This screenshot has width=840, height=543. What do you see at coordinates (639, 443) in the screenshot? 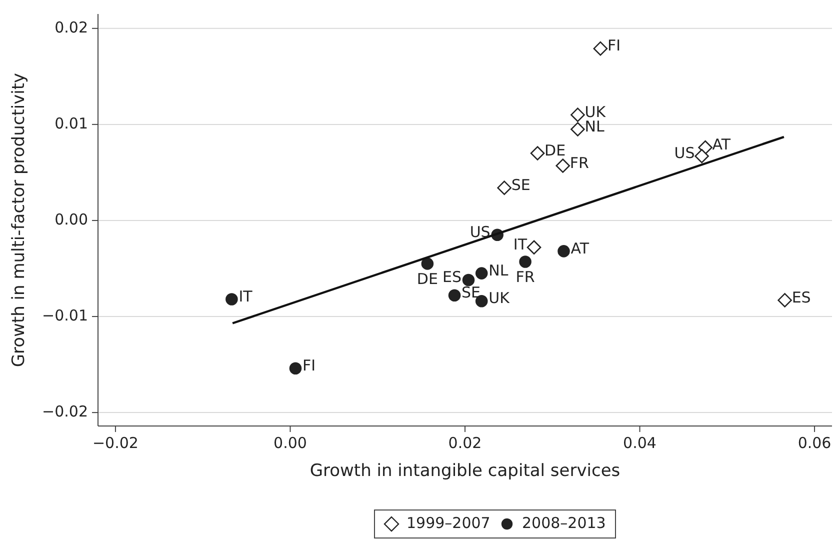
I see `x-tick-label: 0.04` at bounding box center [639, 443].